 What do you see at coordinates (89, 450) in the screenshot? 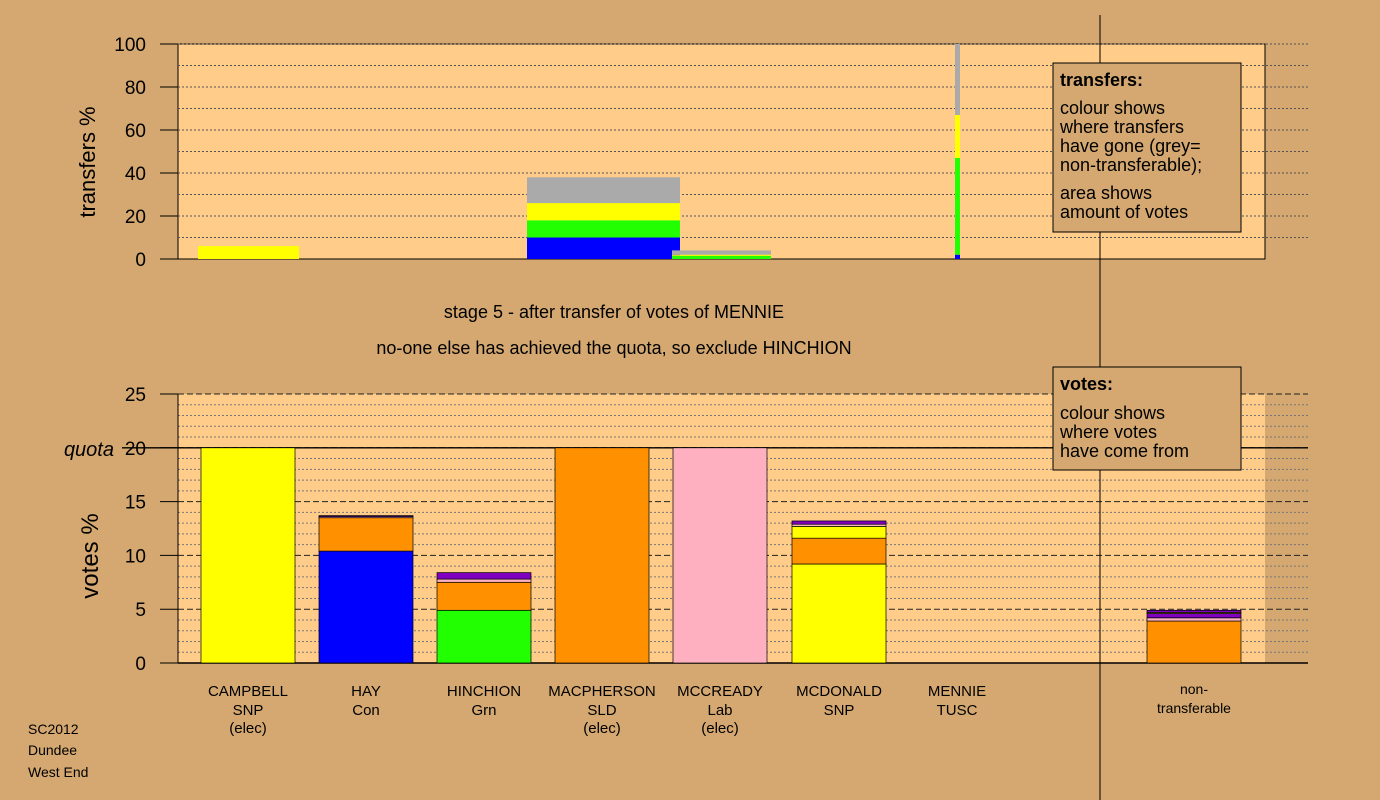
I see `quota-label: quota` at bounding box center [89, 450].